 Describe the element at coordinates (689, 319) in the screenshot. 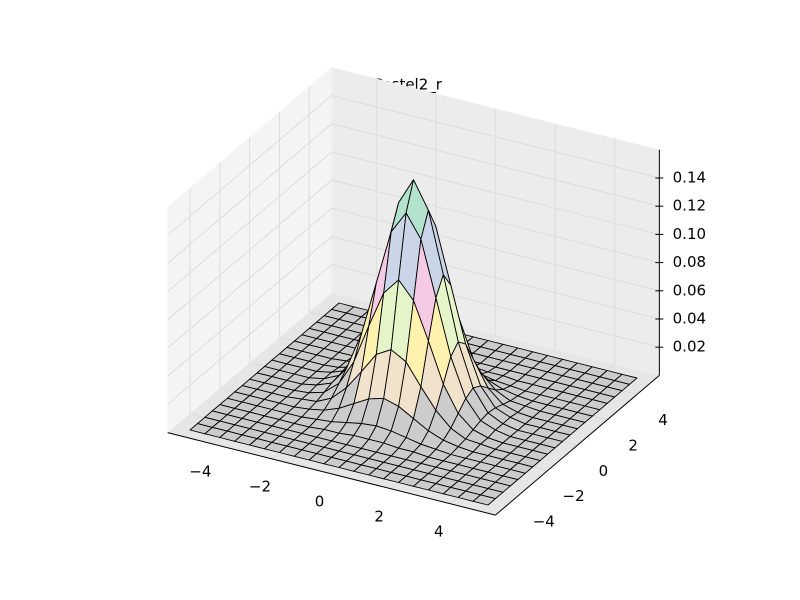

I see `z-tick-label: 0.04` at that location.